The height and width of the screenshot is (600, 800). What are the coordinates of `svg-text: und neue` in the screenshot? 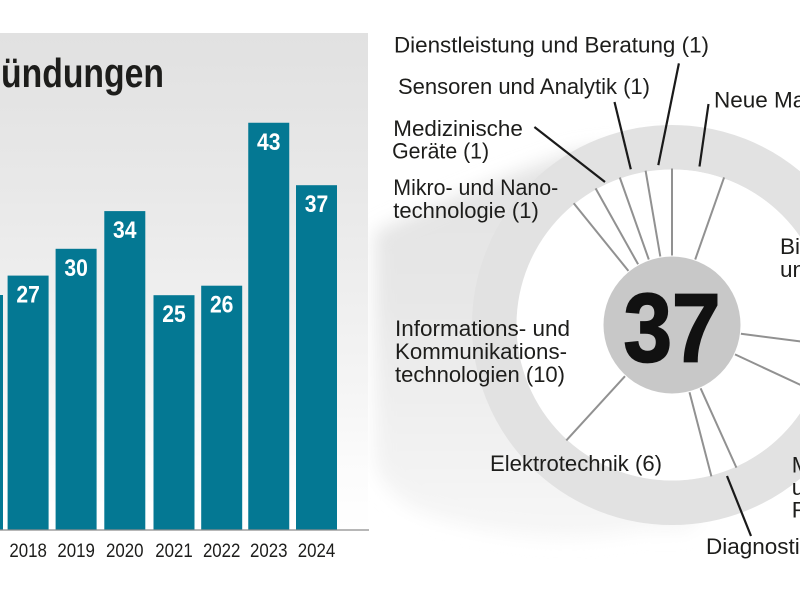 It's located at (796, 487).